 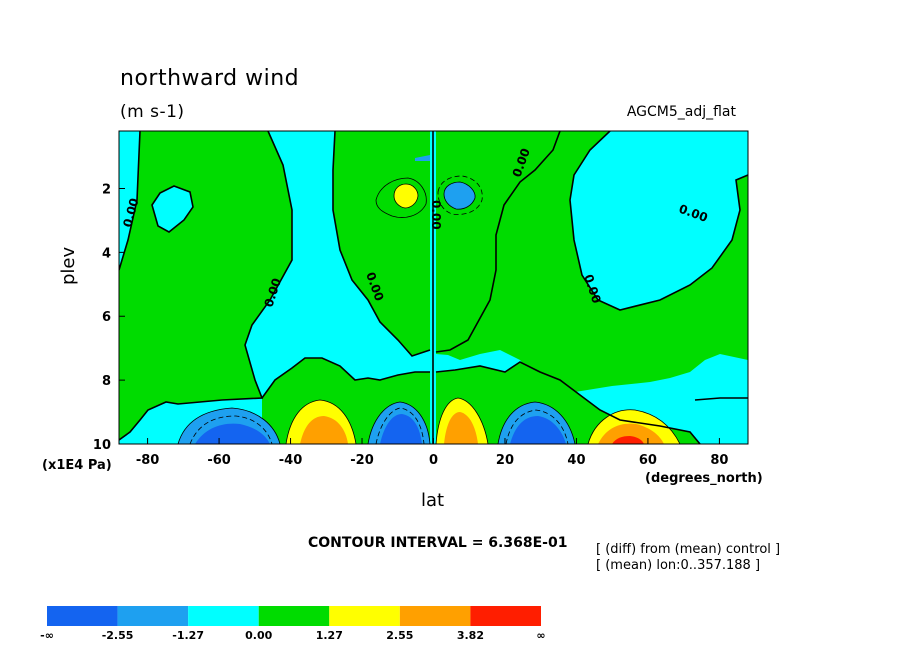 I want to click on x-tick-label: -20, so click(x=362, y=460).